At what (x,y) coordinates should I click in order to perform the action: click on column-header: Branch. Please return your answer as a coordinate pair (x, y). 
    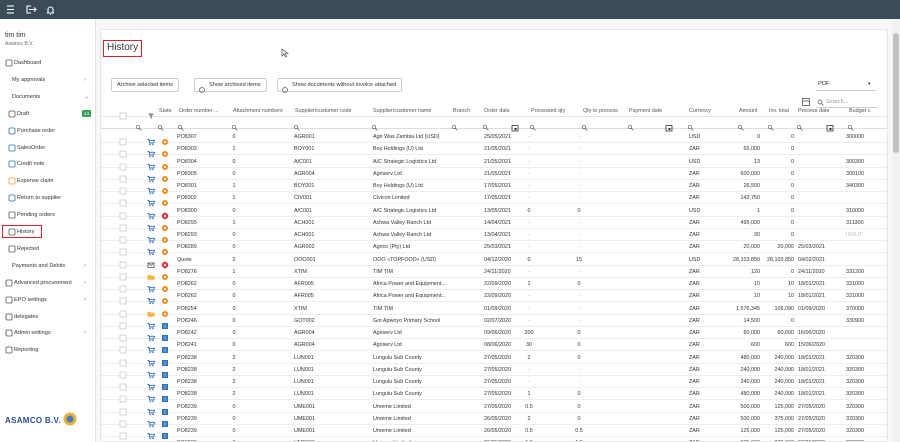
    Looking at the image, I should click on (461, 111).